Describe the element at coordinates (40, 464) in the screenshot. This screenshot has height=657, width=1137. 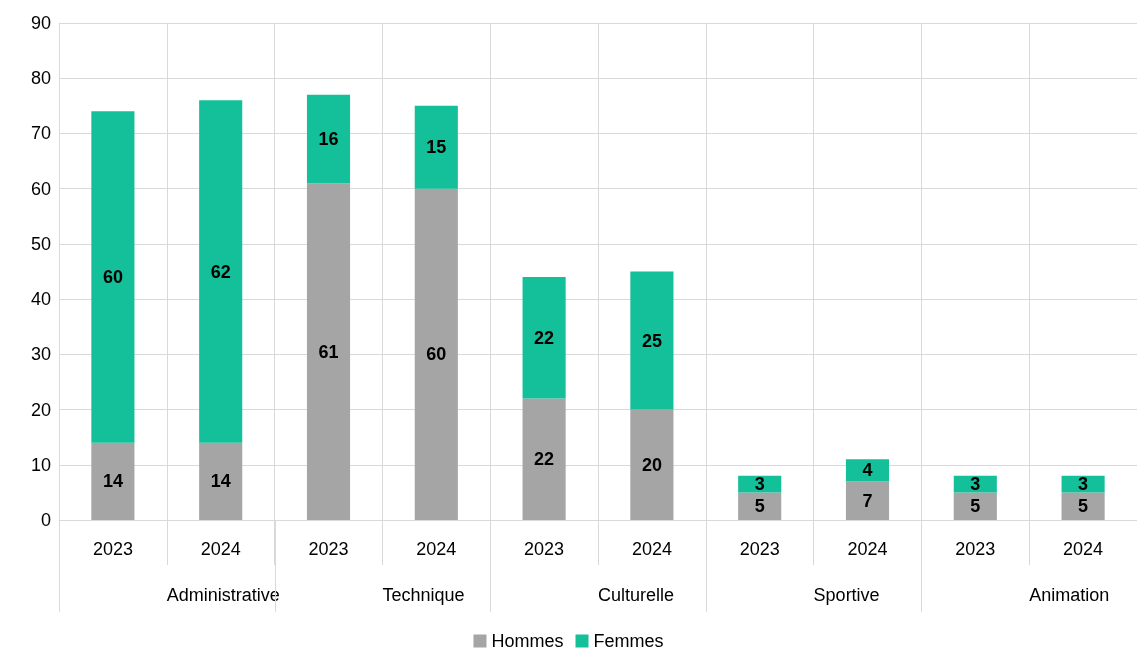
I see `y-tick-label: 10` at that location.